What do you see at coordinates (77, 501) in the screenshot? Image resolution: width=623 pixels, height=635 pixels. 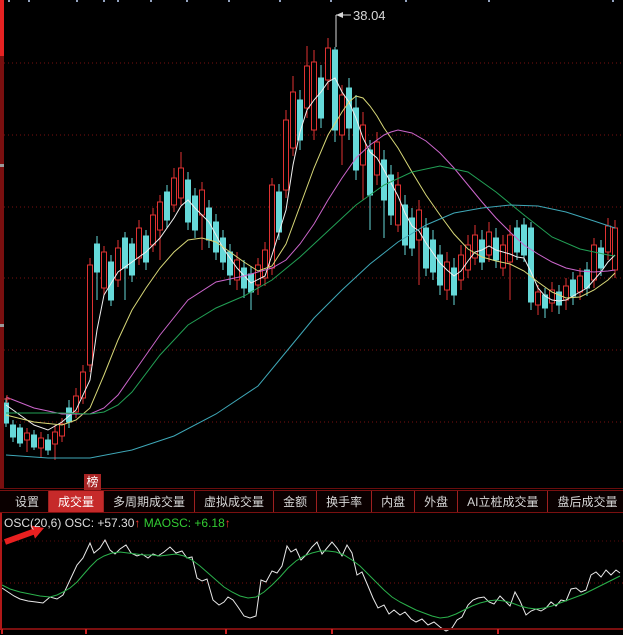 I see `tab-chengjiaoliang: 成交量` at bounding box center [77, 501].